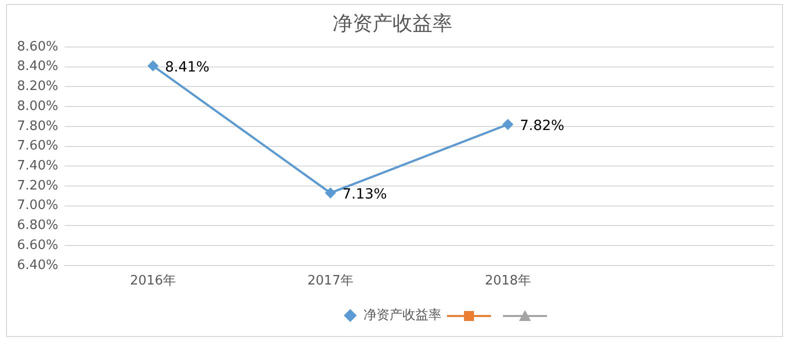  What do you see at coordinates (330, 281) in the screenshot?
I see `x-tick-label: 2017年` at bounding box center [330, 281].